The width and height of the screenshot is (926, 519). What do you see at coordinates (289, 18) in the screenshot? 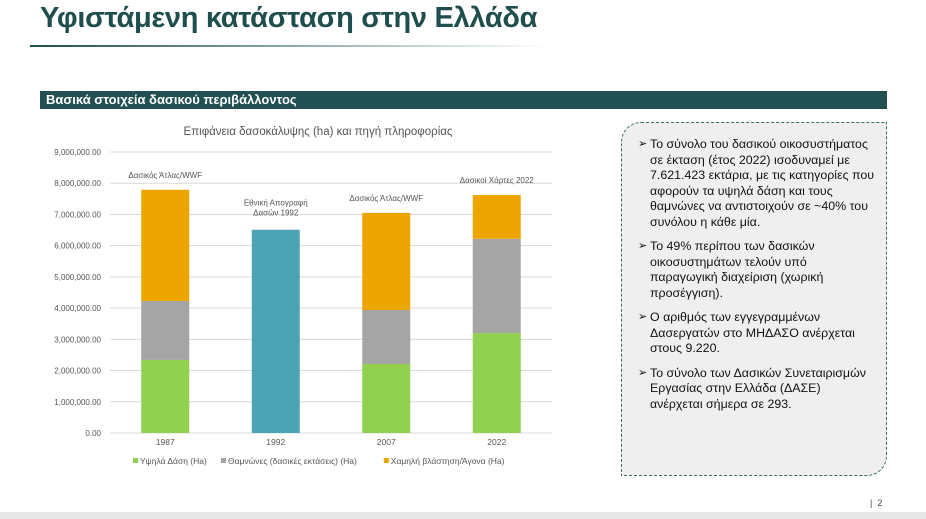
I see `page-title: Υφιστάμενη κατάσταση στην Ελλάδα` at bounding box center [289, 18].